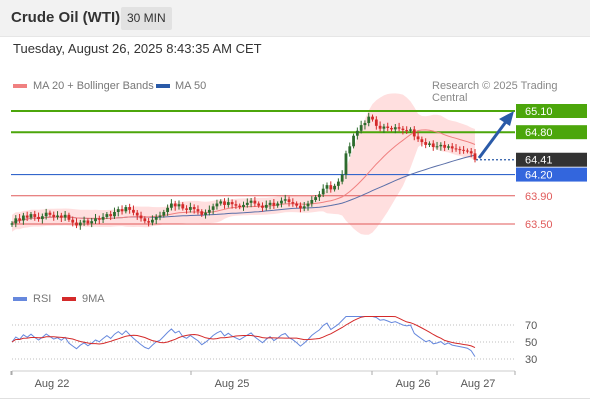 This screenshot has height=400, width=590. What do you see at coordinates (69, 299) in the screenshot?
I see `legend-swatch-9ma` at bounding box center [69, 299].